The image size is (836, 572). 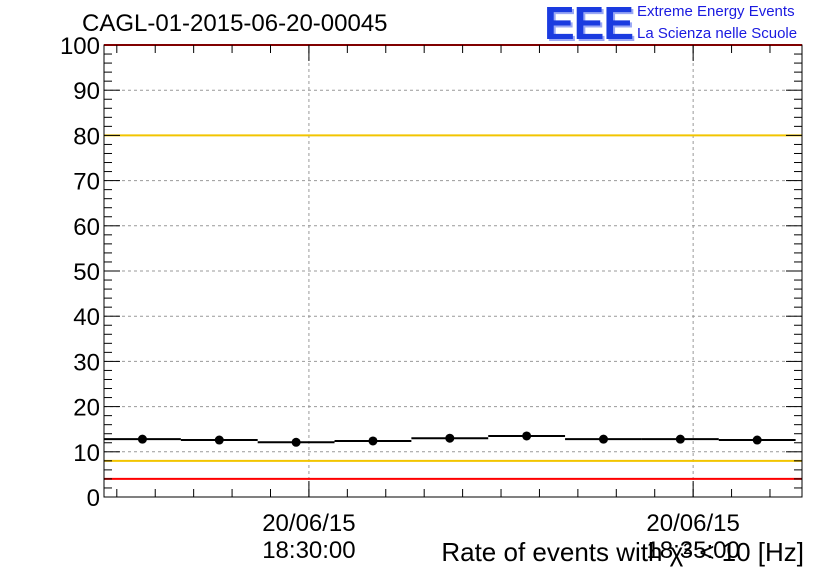 What do you see at coordinates (86, 317) in the screenshot?
I see `y-tick-label: 40` at bounding box center [86, 317].